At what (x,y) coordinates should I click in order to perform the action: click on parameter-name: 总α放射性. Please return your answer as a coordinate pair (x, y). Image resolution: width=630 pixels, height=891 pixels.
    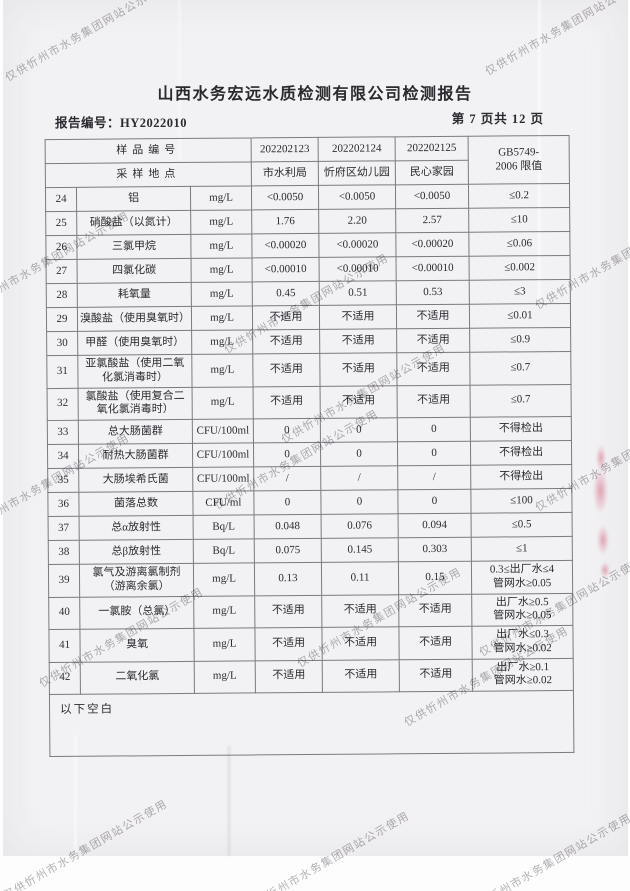
    Looking at the image, I should click on (136, 528).